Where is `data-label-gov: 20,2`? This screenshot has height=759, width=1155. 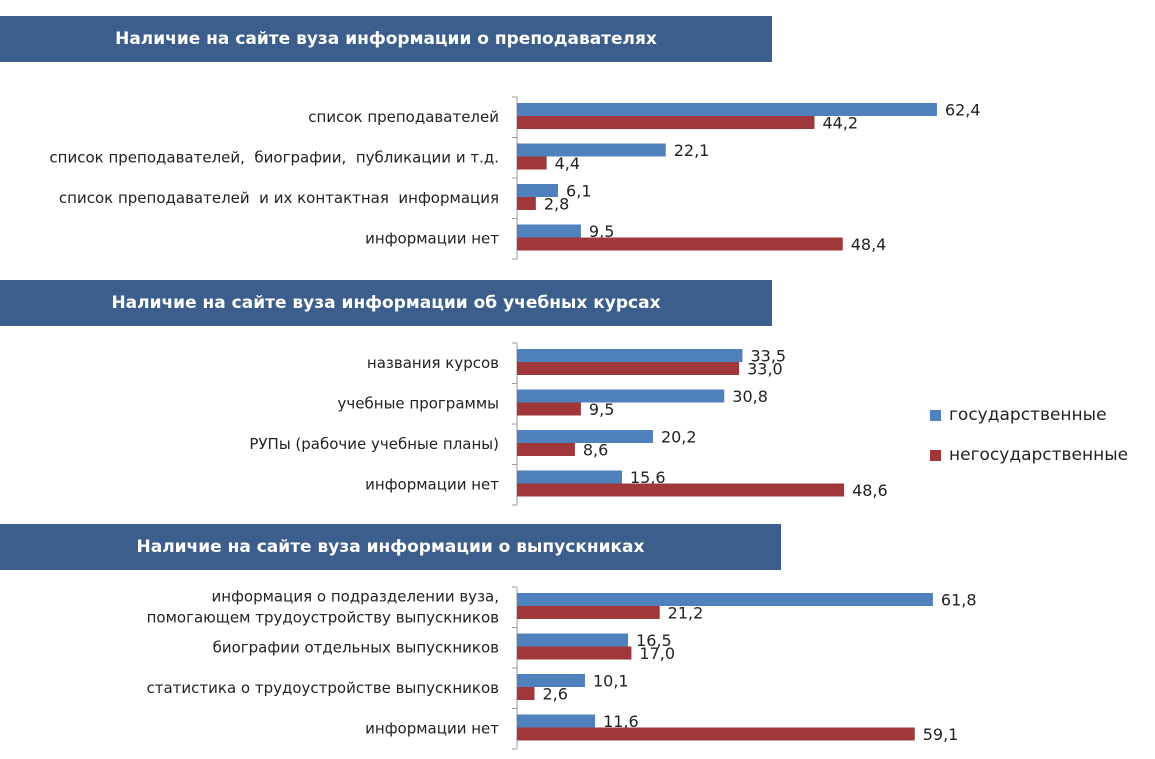 data-label-gov: 20,2 is located at coordinates (679, 437).